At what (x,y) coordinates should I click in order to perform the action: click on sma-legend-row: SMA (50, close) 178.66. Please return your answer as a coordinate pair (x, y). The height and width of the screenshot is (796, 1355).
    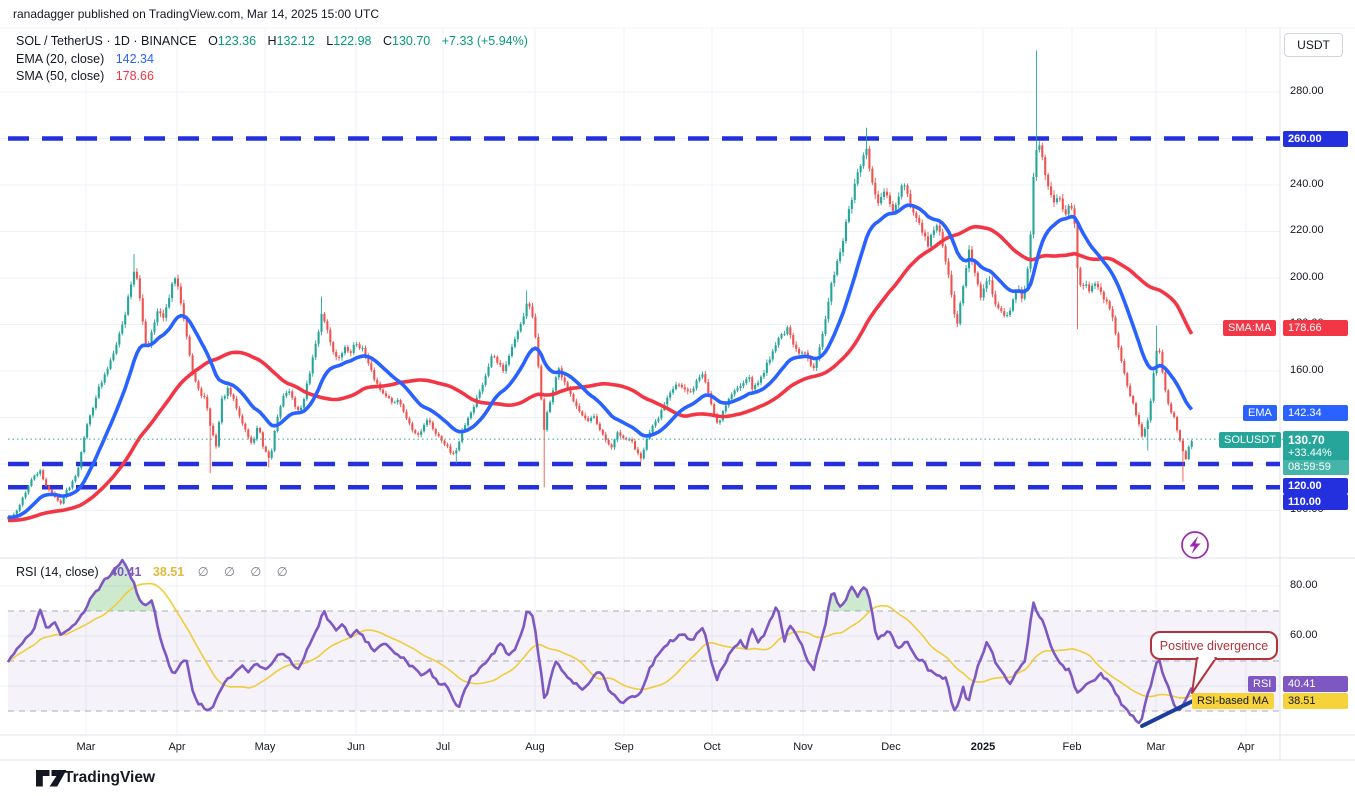
    Looking at the image, I should click on (272, 77).